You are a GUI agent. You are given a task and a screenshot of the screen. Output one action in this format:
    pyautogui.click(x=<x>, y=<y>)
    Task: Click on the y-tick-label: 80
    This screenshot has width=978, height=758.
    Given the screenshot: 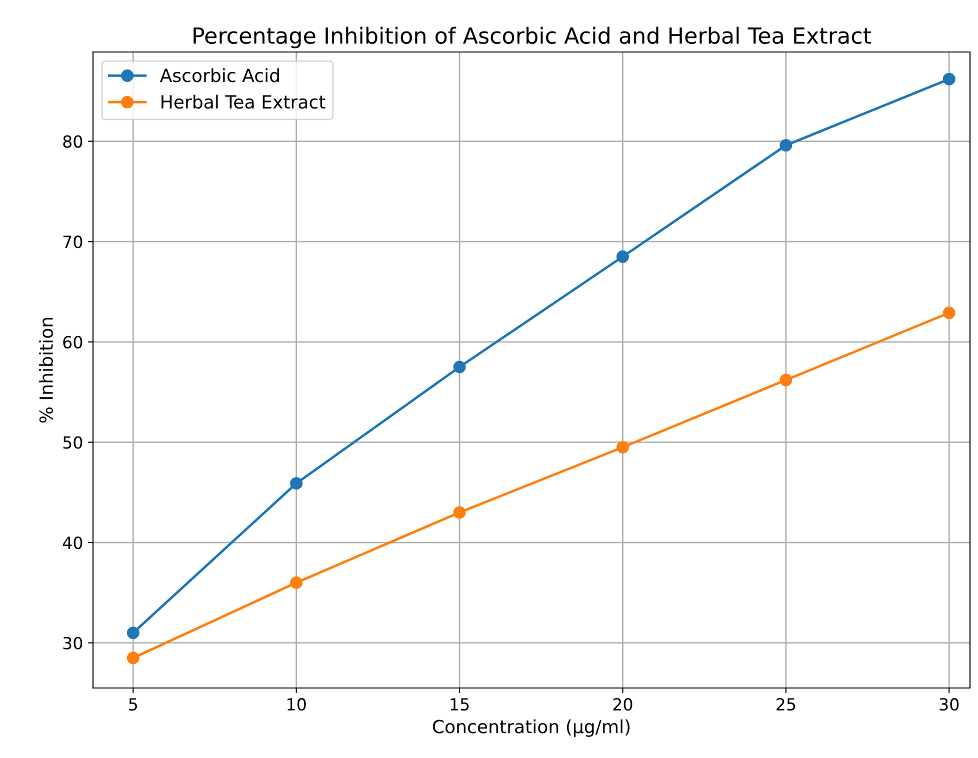 What is the action you would take?
    pyautogui.click(x=72, y=141)
    